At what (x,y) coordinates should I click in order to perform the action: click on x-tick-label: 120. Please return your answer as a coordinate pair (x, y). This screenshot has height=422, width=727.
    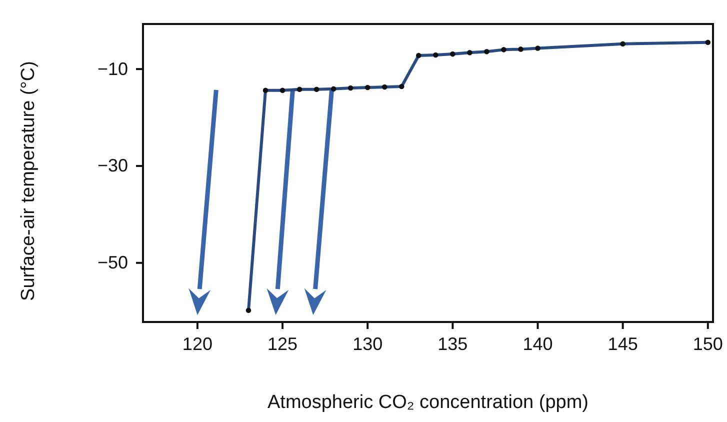
    Looking at the image, I should click on (197, 344).